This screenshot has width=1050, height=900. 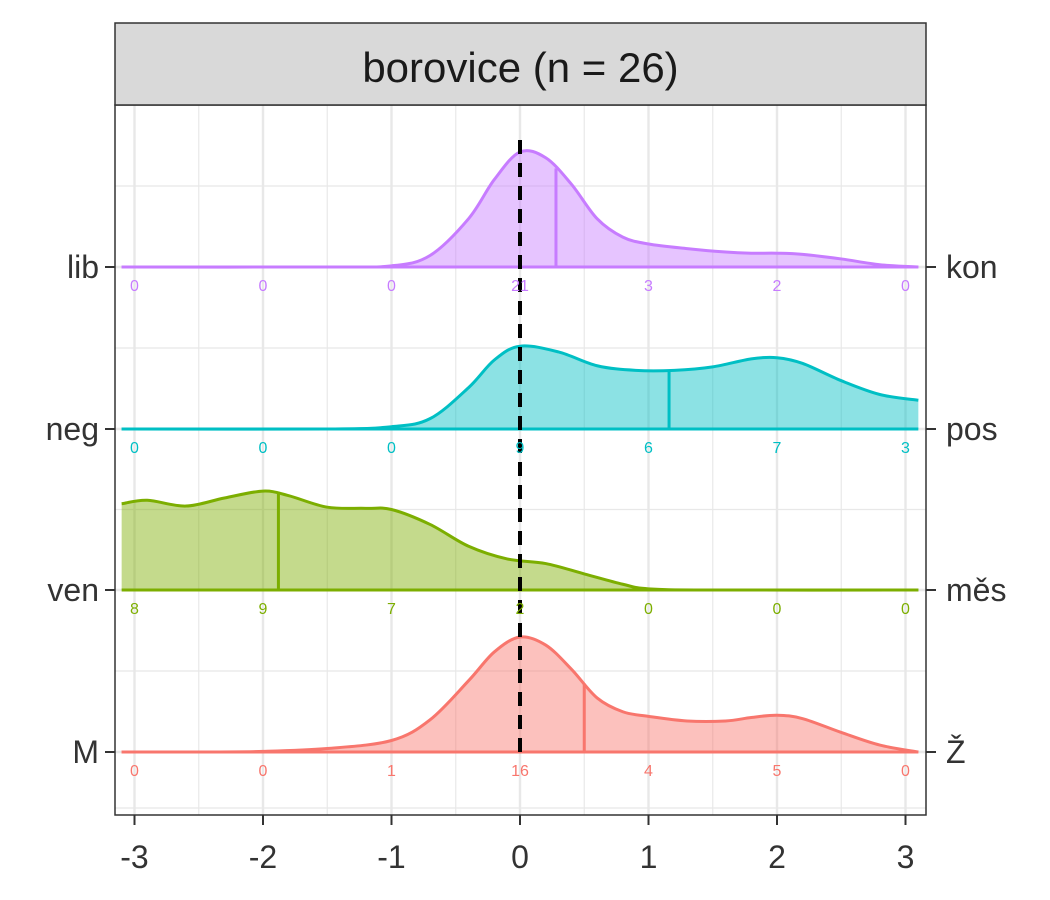 I want to click on facet-strip, so click(x=520, y=64).